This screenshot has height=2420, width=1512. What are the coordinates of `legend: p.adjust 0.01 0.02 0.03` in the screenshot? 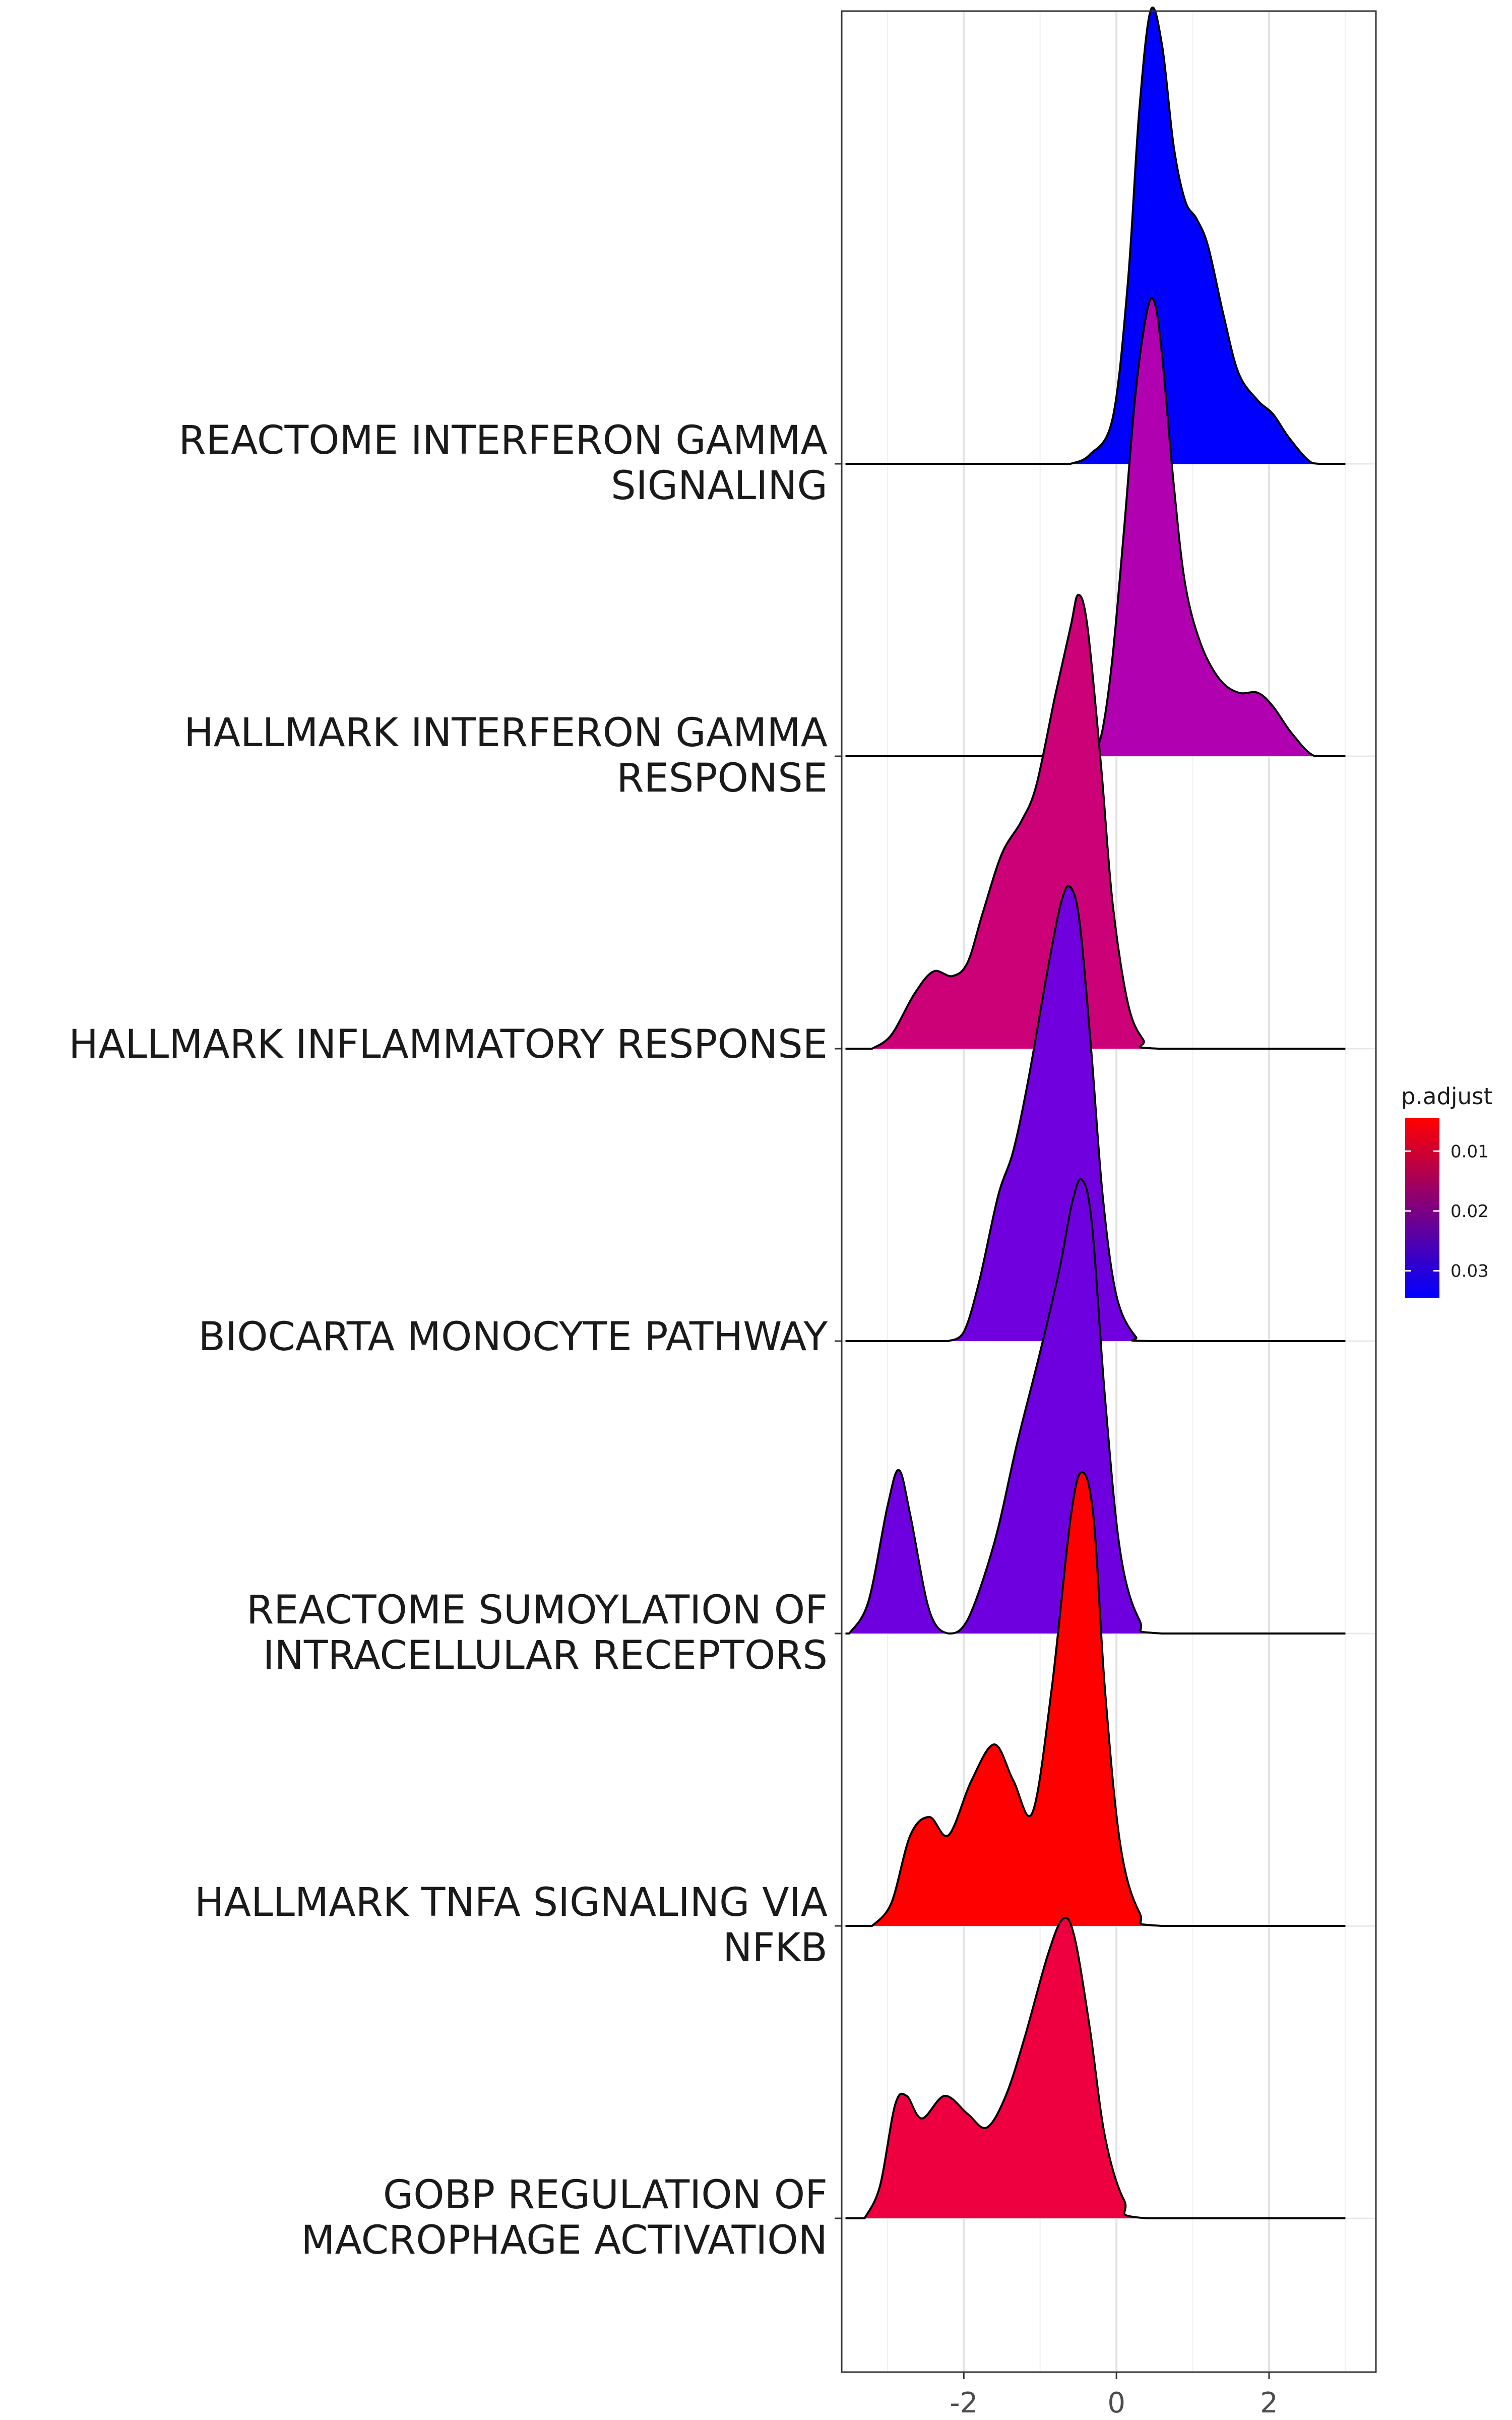 It's located at (1446, 1190).